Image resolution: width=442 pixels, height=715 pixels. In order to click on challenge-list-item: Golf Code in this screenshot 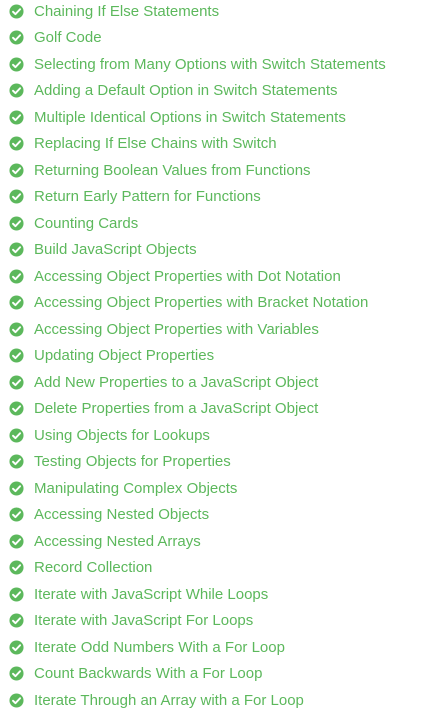, I will do `click(221, 38)`.